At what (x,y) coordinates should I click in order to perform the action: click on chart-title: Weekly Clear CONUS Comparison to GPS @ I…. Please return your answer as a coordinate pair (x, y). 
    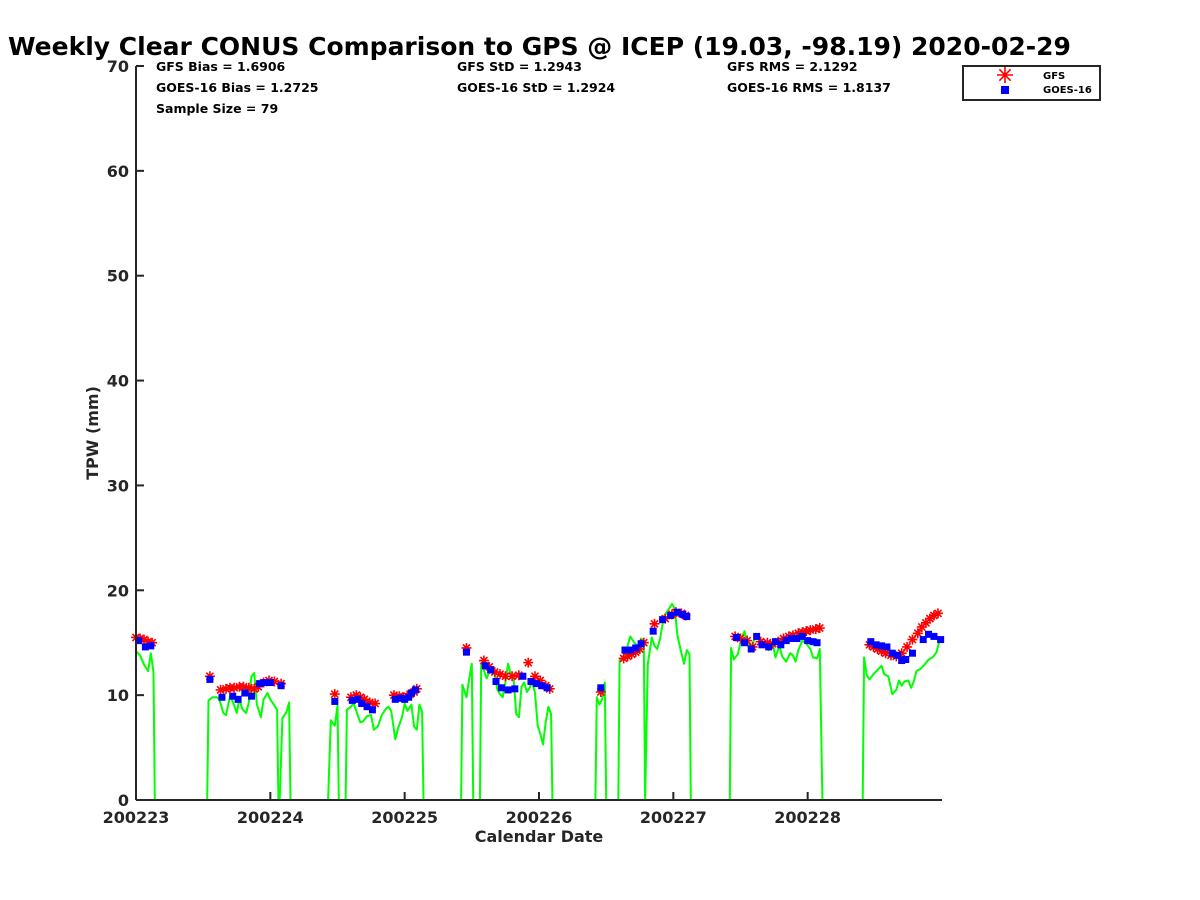
    Looking at the image, I should click on (539, 46).